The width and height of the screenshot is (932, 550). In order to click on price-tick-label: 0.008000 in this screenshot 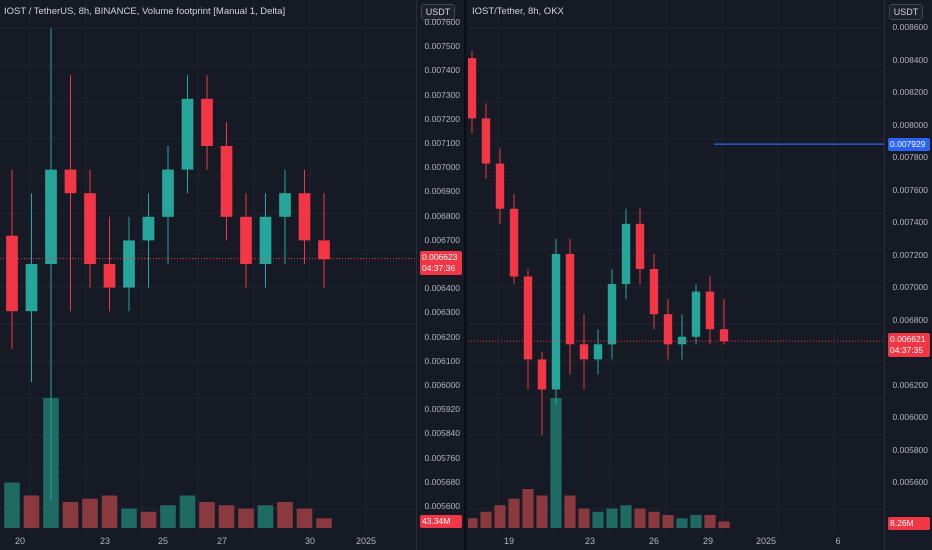, I will do `click(910, 124)`.